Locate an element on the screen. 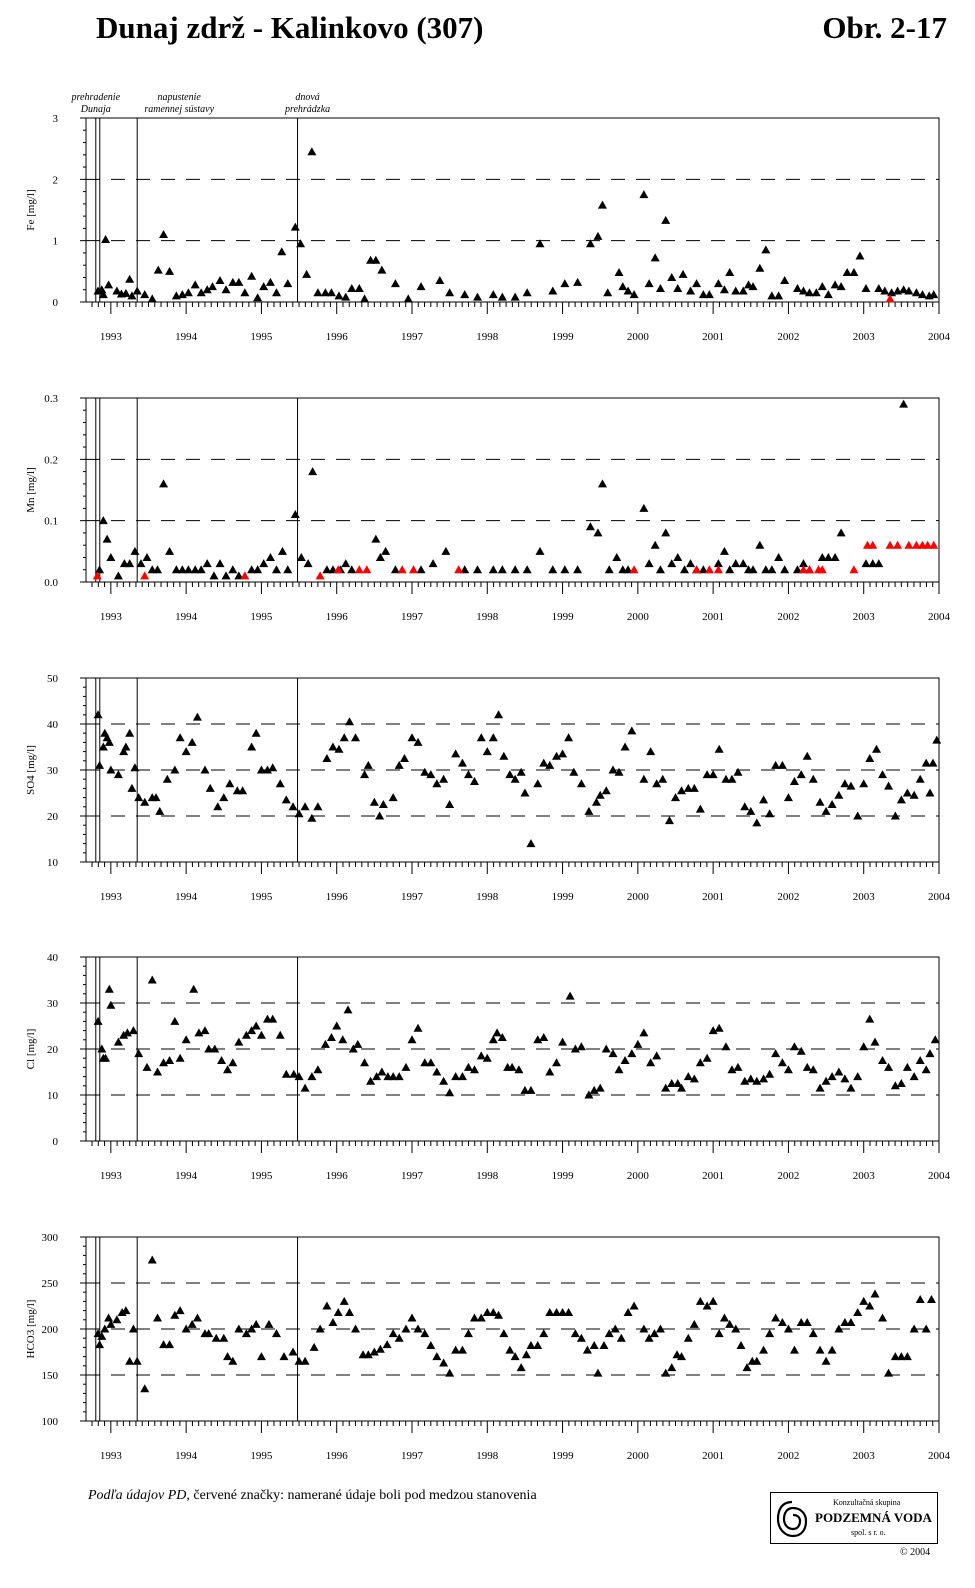 The height and width of the screenshot is (1588, 975). x-tick-label: 2000 is located at coordinates (638, 1176).